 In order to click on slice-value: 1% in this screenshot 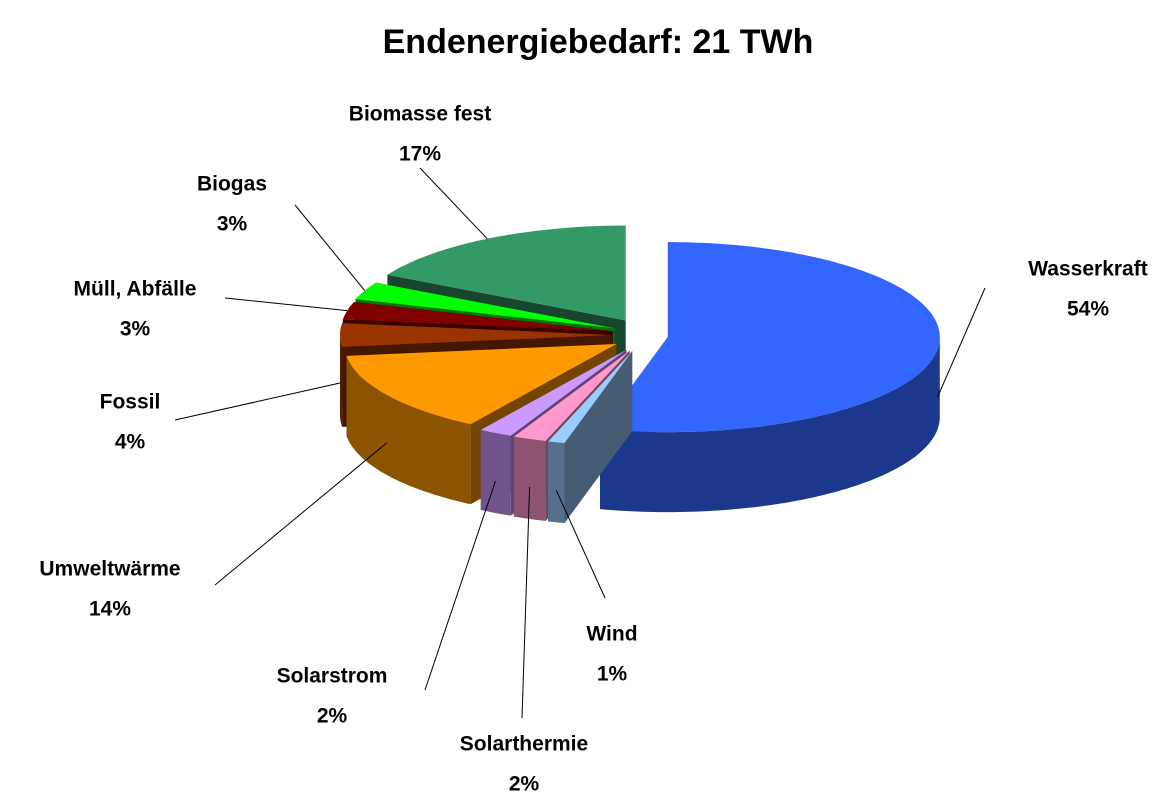, I will do `click(612, 674)`.